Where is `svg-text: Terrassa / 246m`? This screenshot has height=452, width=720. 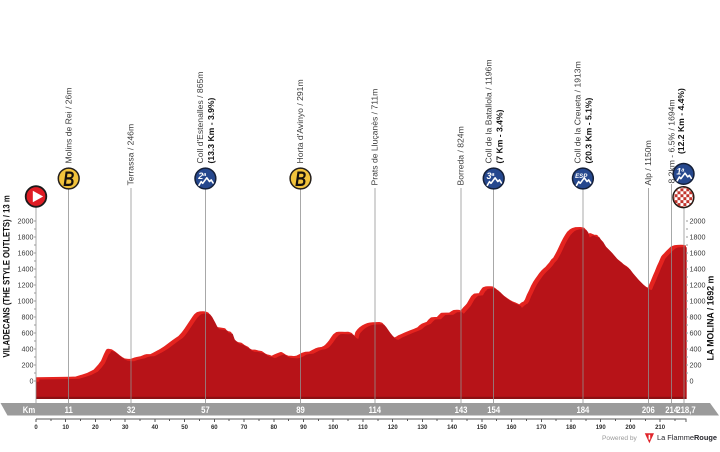
svg-text: Terrassa / 246m is located at coordinates (131, 155).